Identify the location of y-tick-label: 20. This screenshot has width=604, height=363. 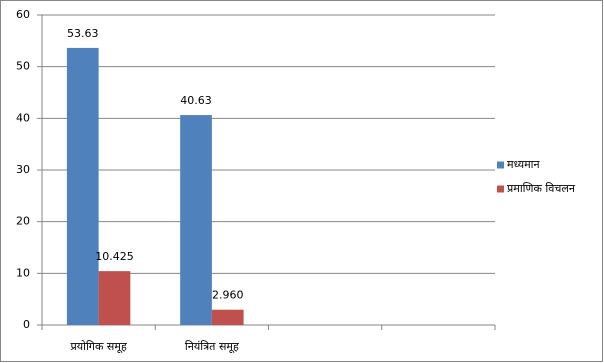
(23, 221).